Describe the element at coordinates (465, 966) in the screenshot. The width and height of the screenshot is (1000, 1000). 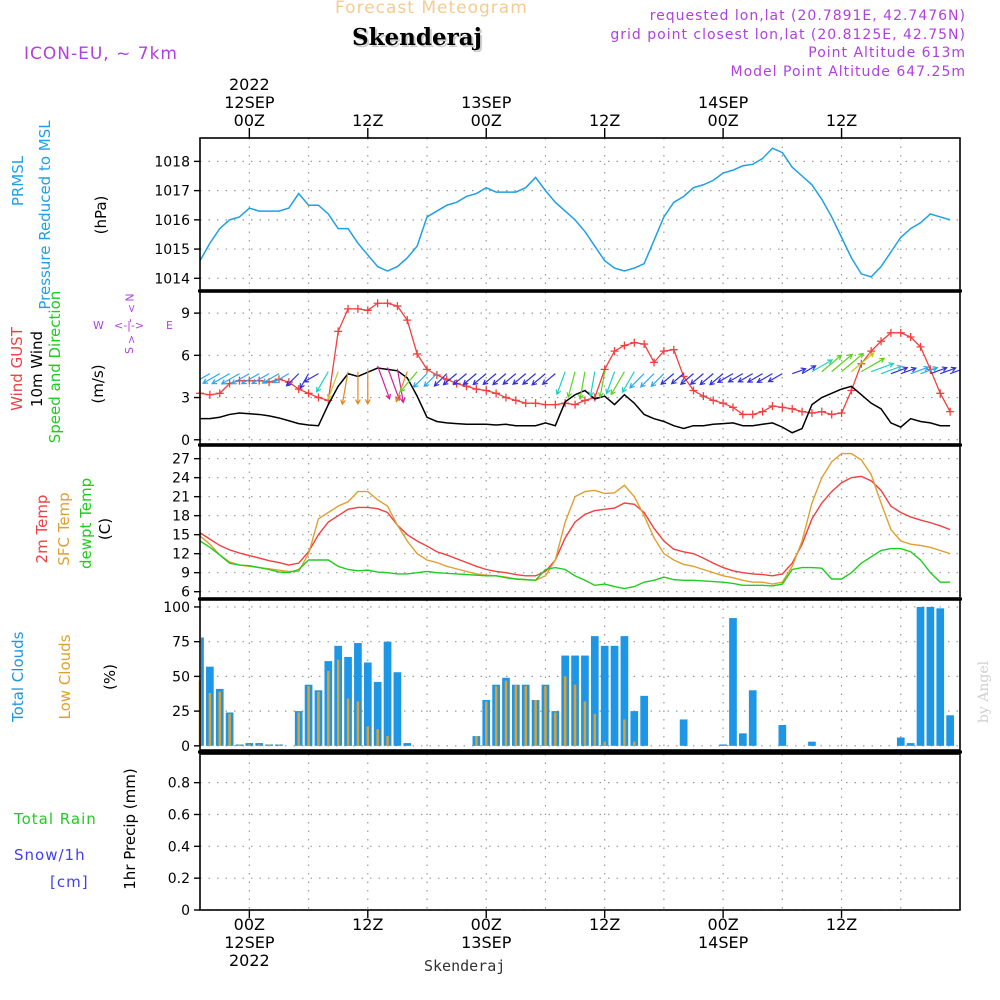
I see `footer-location: Skenderaj` at that location.